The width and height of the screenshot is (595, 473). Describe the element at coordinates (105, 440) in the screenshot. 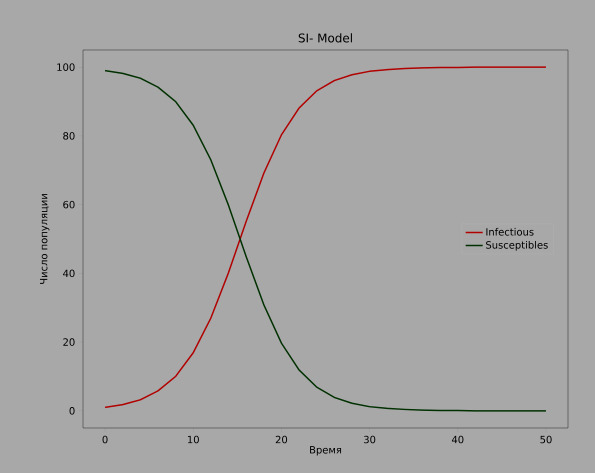

I see `x-tick-label: 0` at that location.